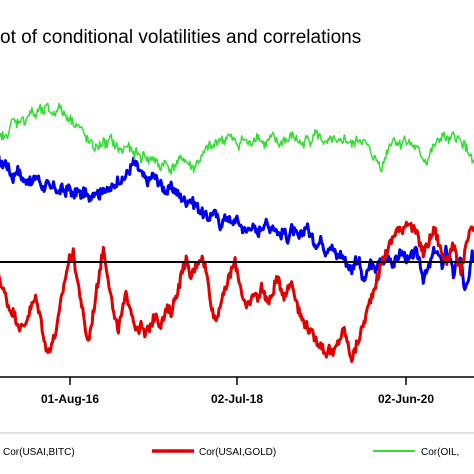 The width and height of the screenshot is (474, 474). What do you see at coordinates (406, 399) in the screenshot?
I see `x-tick-label: 02-Jun-20` at bounding box center [406, 399].